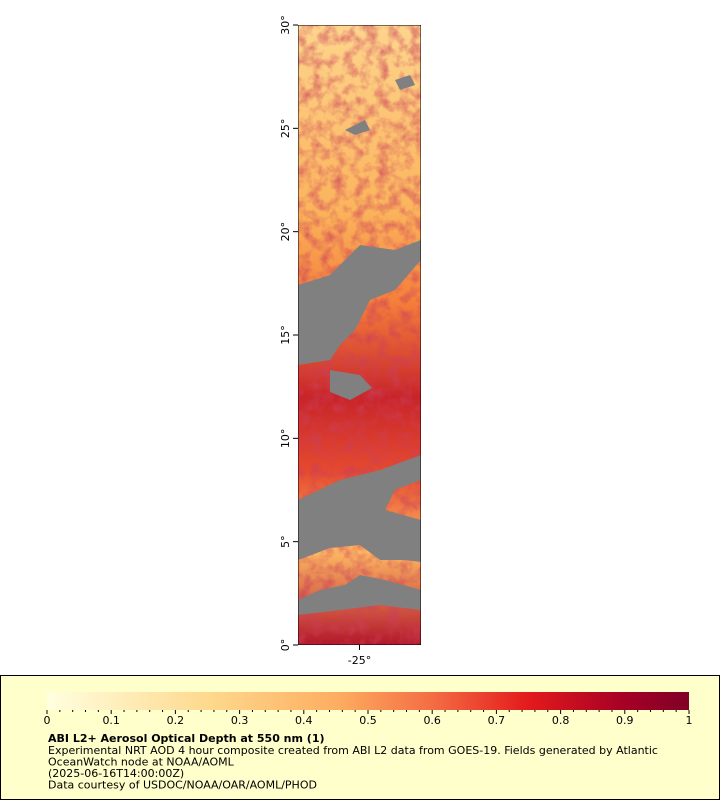 The width and height of the screenshot is (720, 804). What do you see at coordinates (240, 720) in the screenshot?
I see `colorbar-tick-label: 0.3` at bounding box center [240, 720].